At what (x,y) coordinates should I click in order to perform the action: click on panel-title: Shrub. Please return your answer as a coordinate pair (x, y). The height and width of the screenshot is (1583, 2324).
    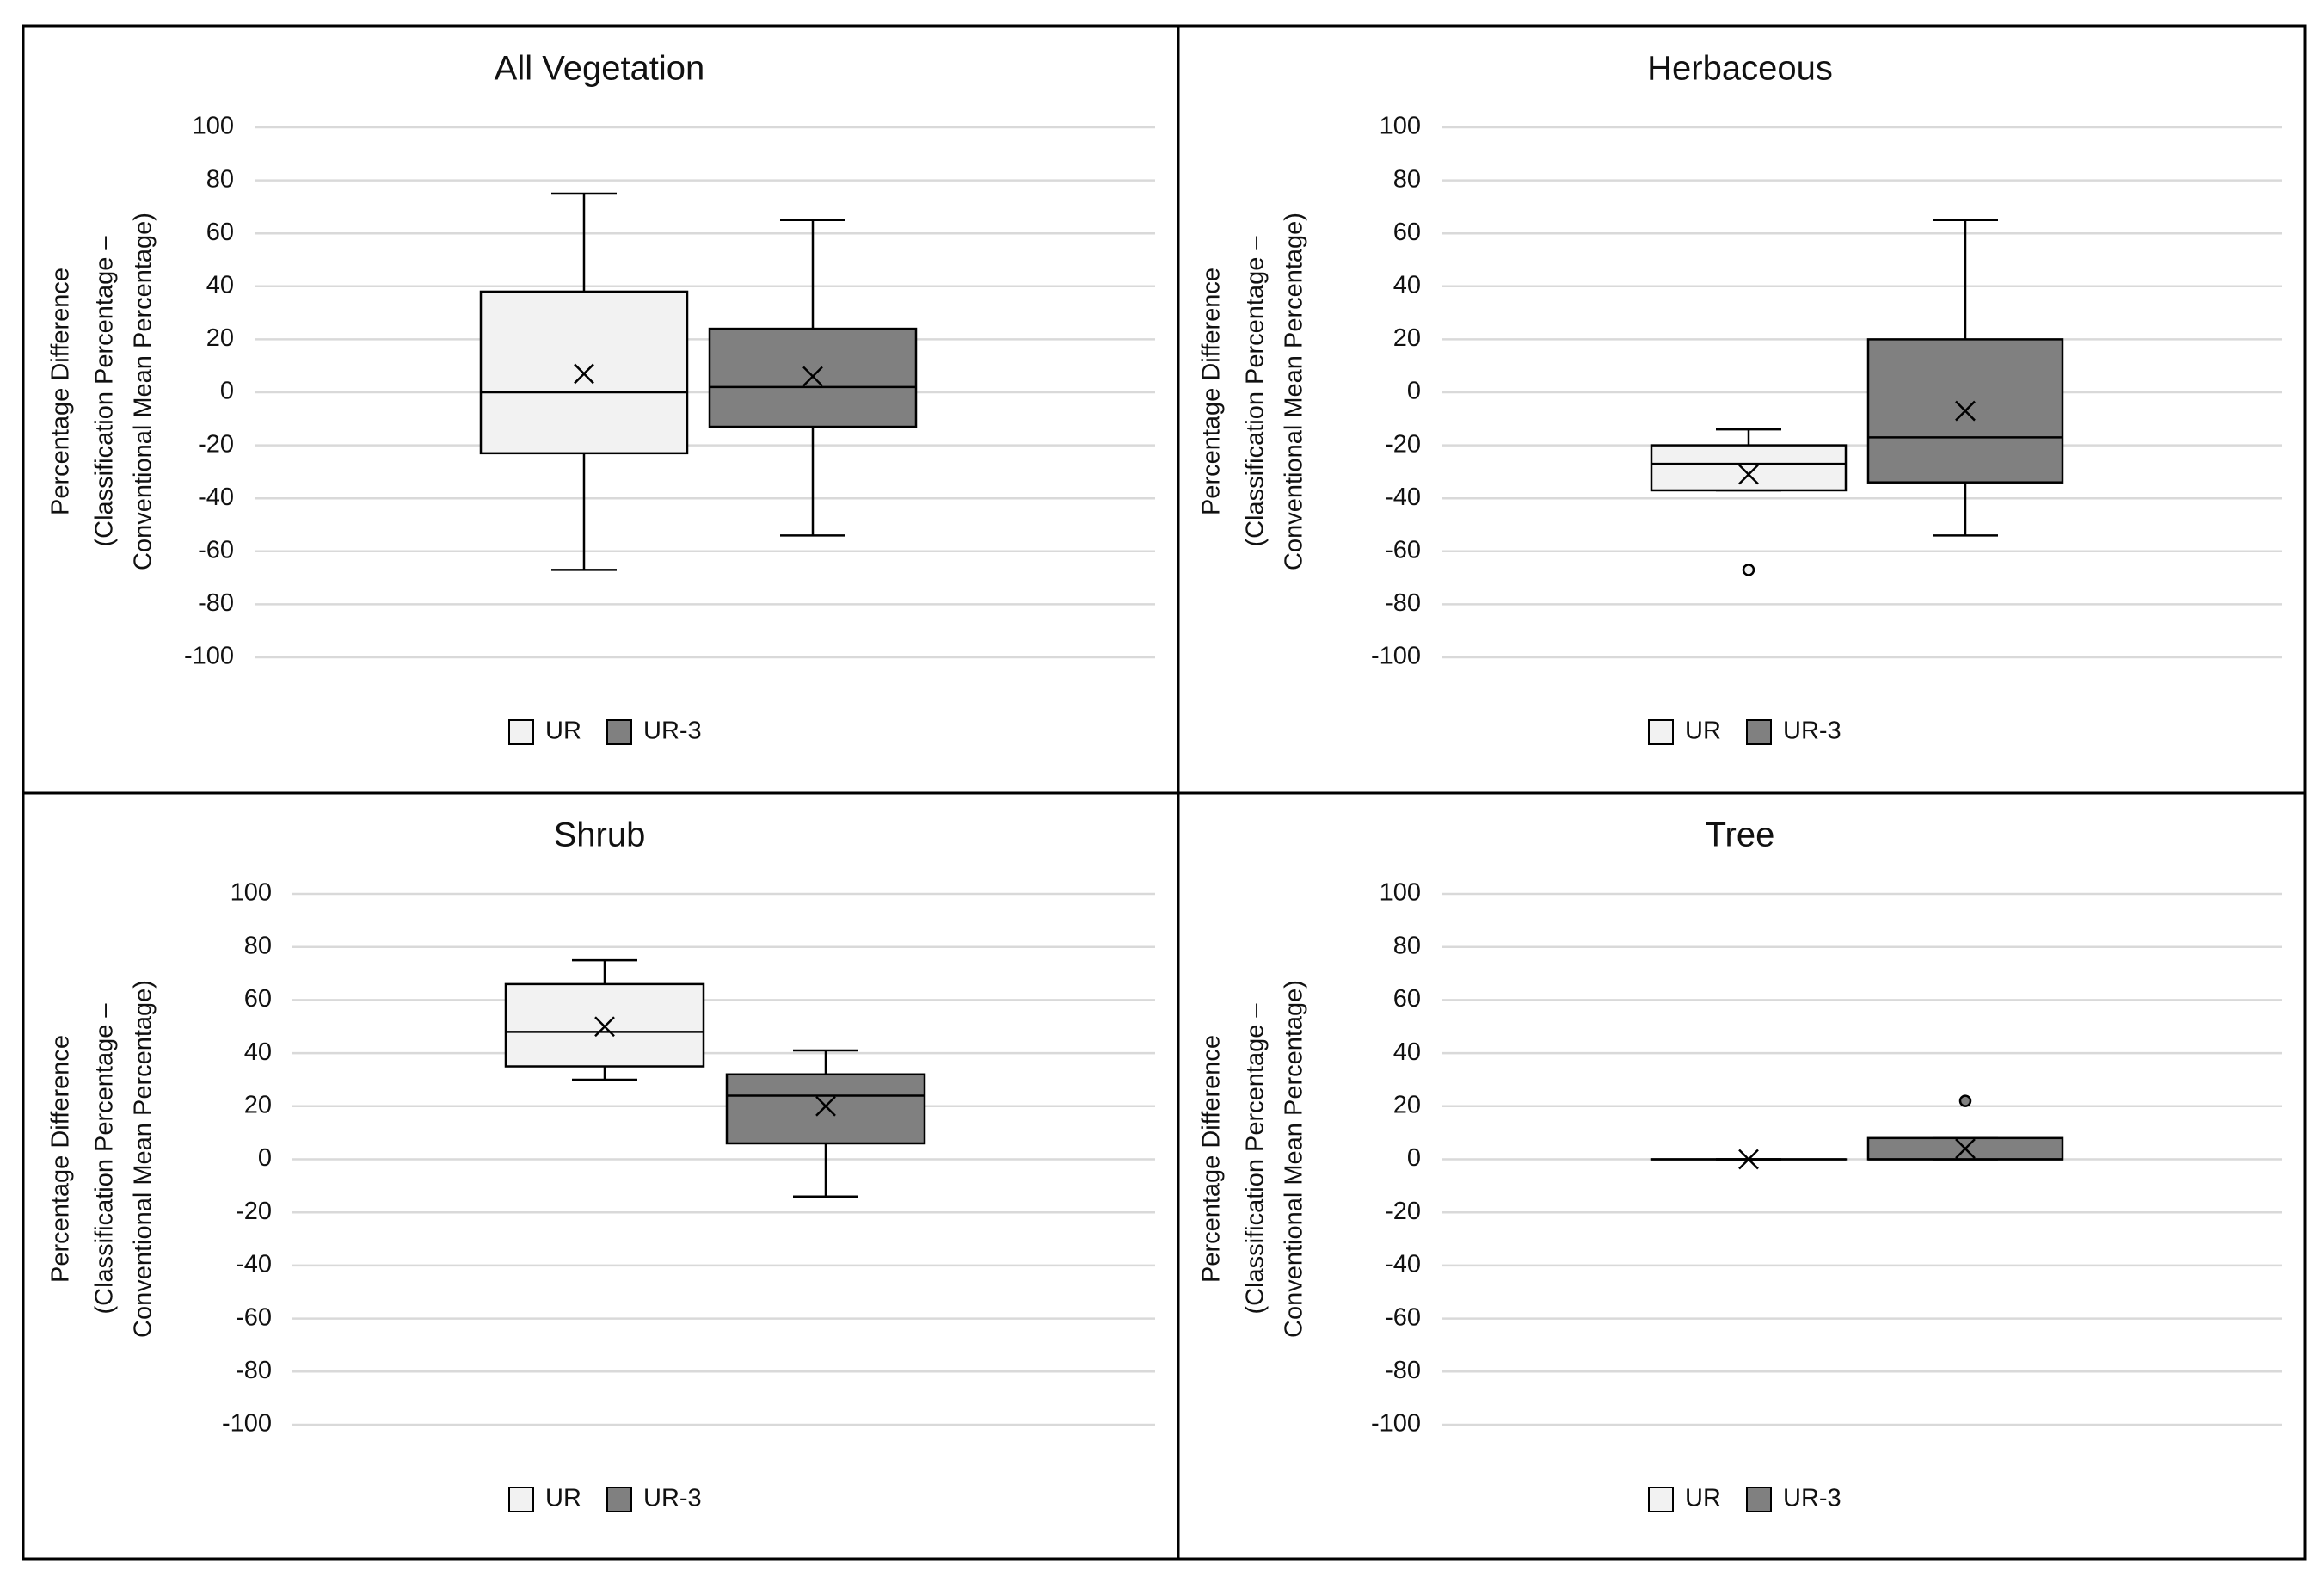
    Looking at the image, I should click on (600, 835).